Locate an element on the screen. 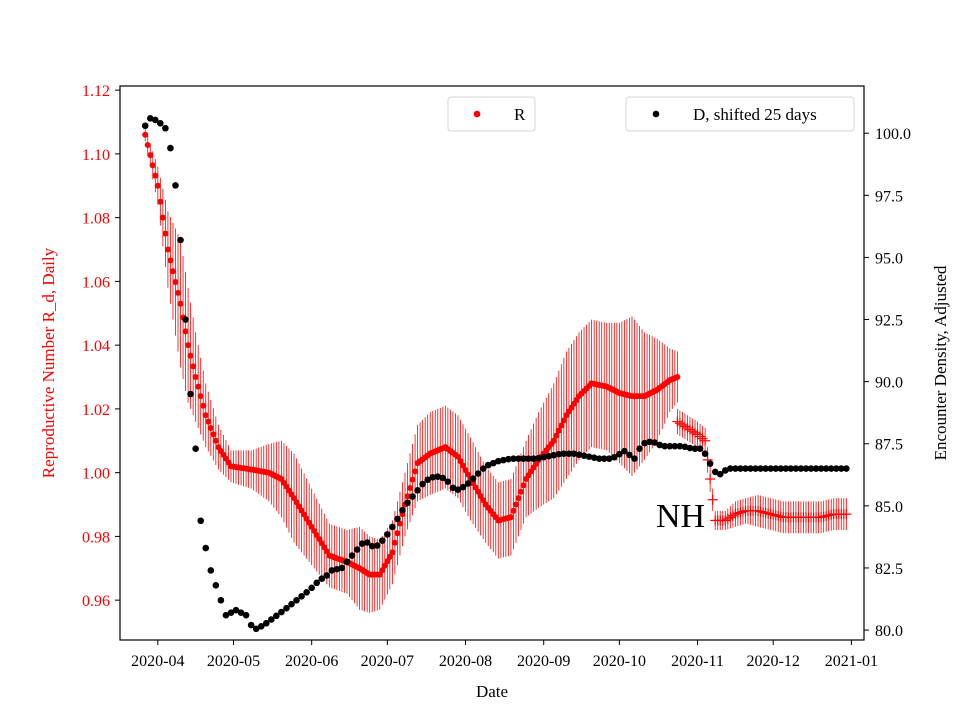  legend-r-marker is located at coordinates (477, 114).